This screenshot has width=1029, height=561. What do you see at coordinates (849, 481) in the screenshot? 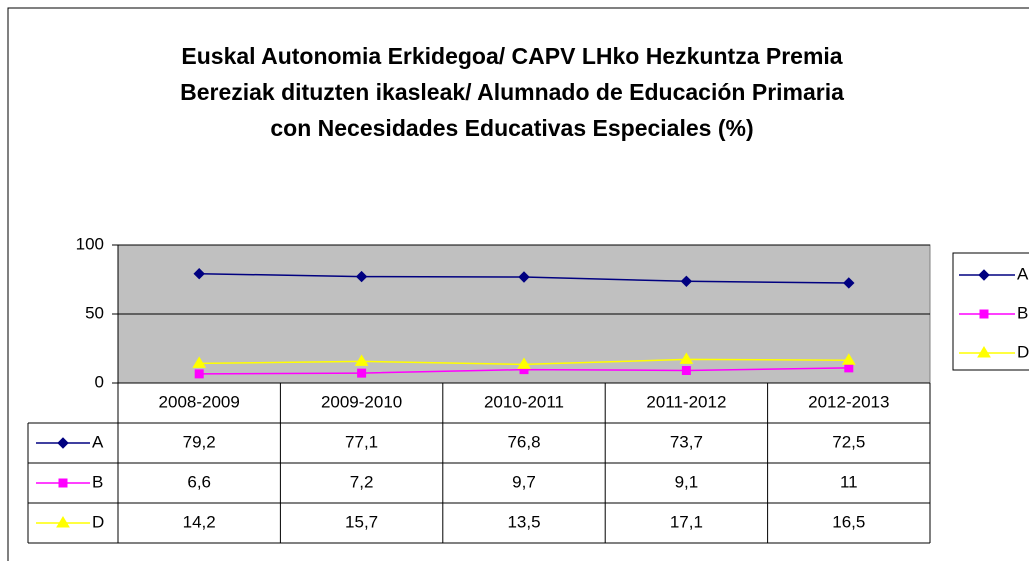
I see `table-cell: 11` at bounding box center [849, 481].